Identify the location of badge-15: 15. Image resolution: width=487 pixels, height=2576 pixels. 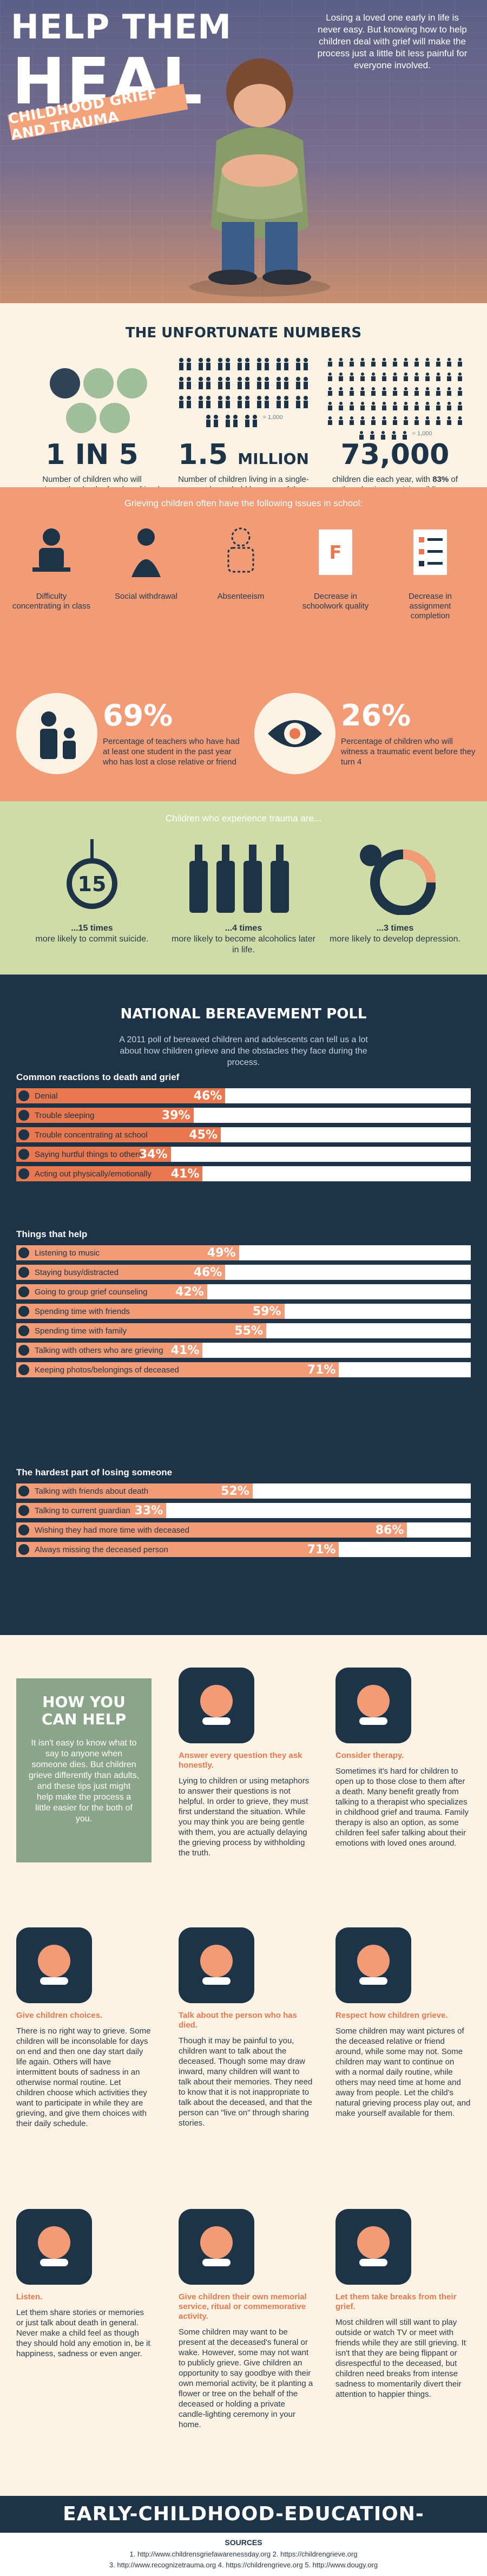
(93, 884).